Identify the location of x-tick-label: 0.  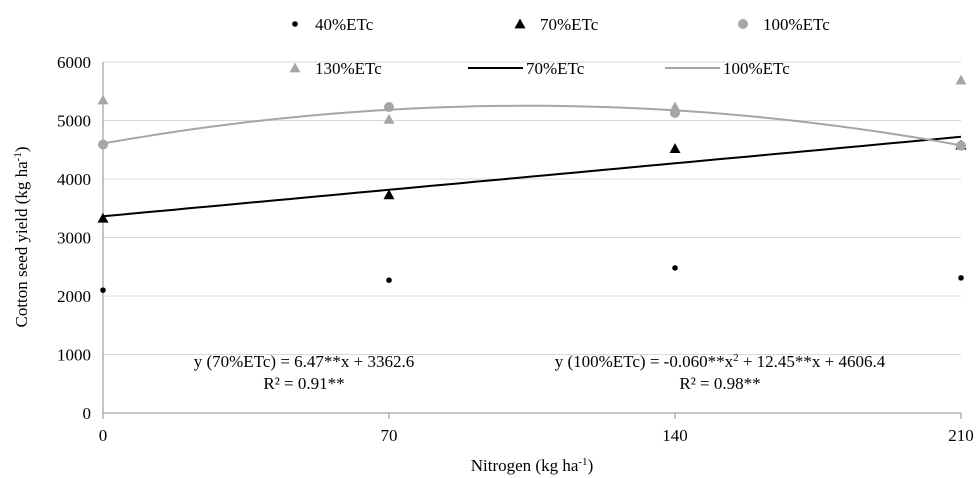
(103, 435).